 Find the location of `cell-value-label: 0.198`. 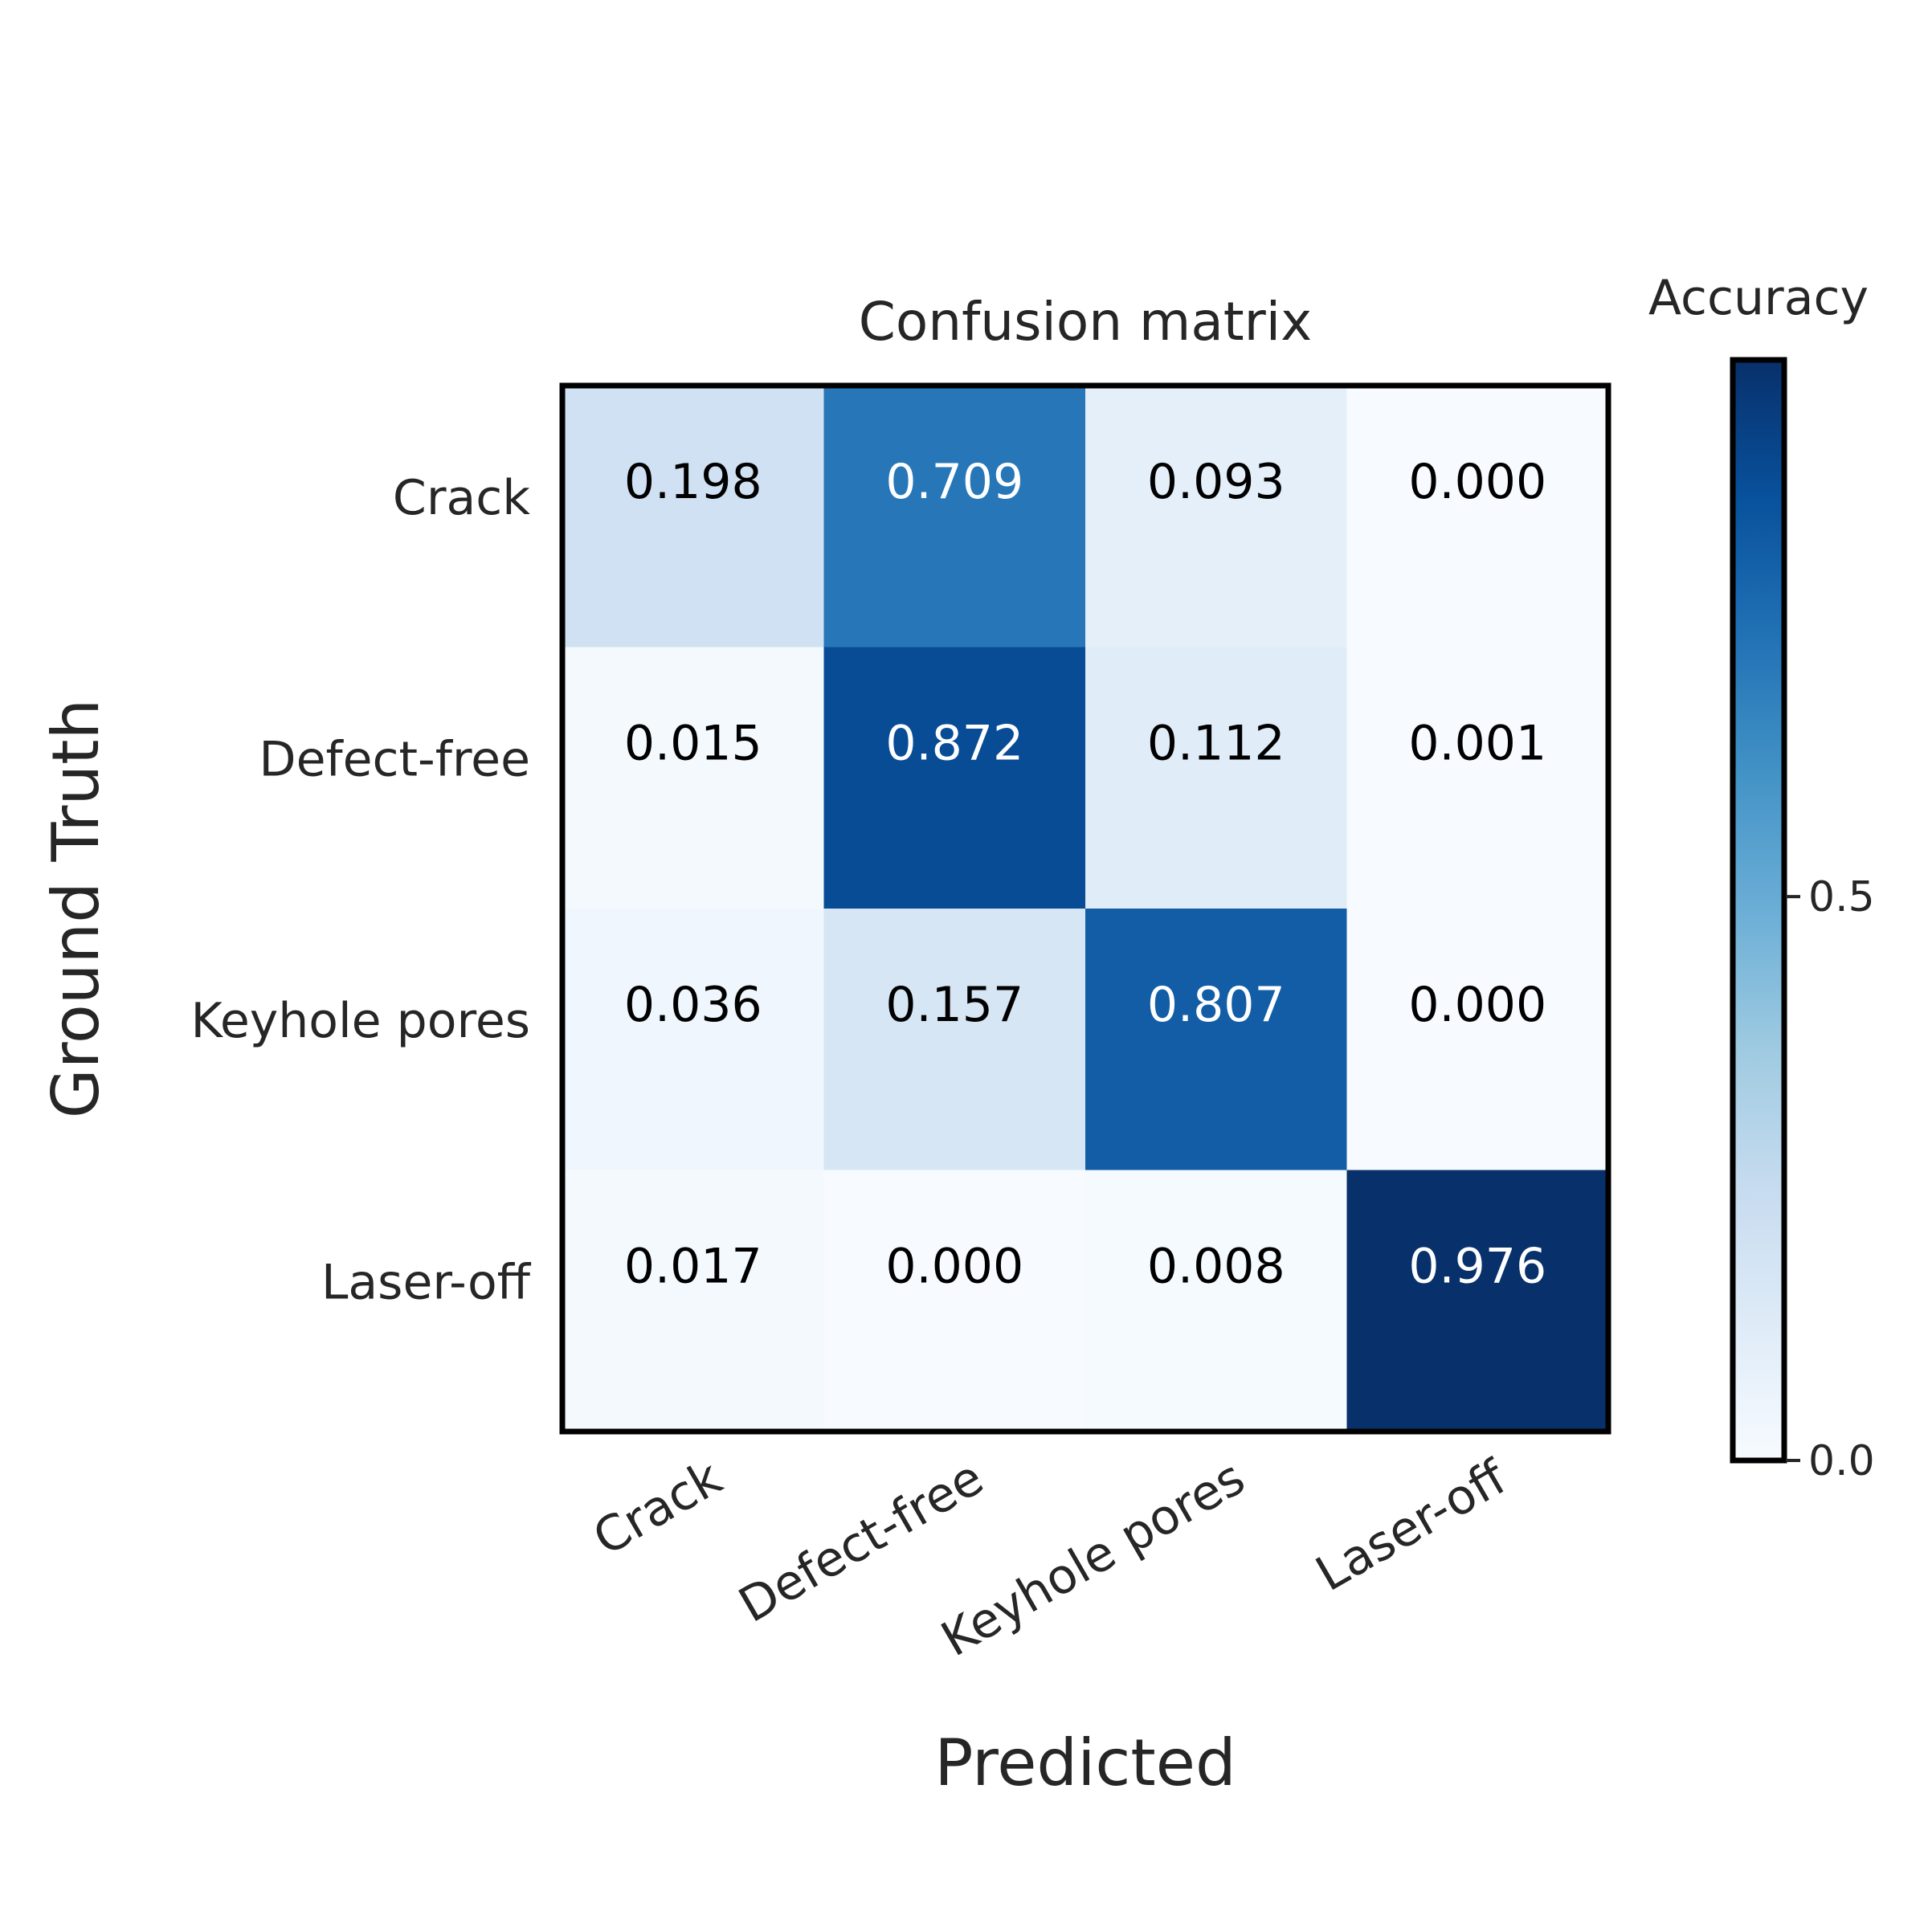

cell-value-label: 0.198 is located at coordinates (693, 482).